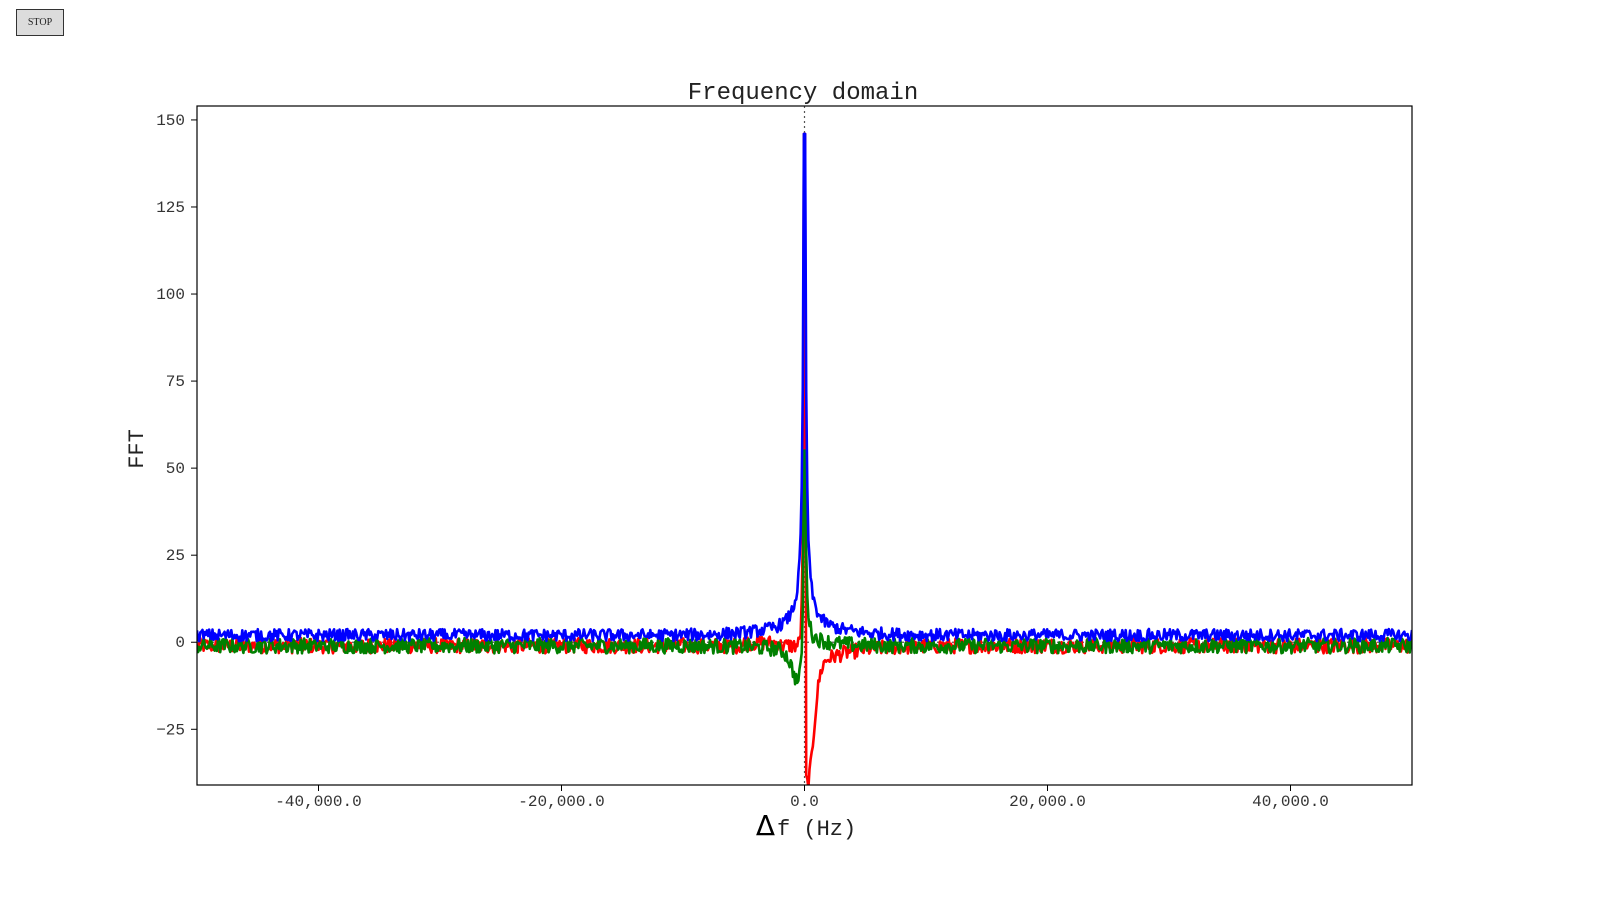  What do you see at coordinates (137, 449) in the screenshot?
I see `y-axis-title: FFT` at bounding box center [137, 449].